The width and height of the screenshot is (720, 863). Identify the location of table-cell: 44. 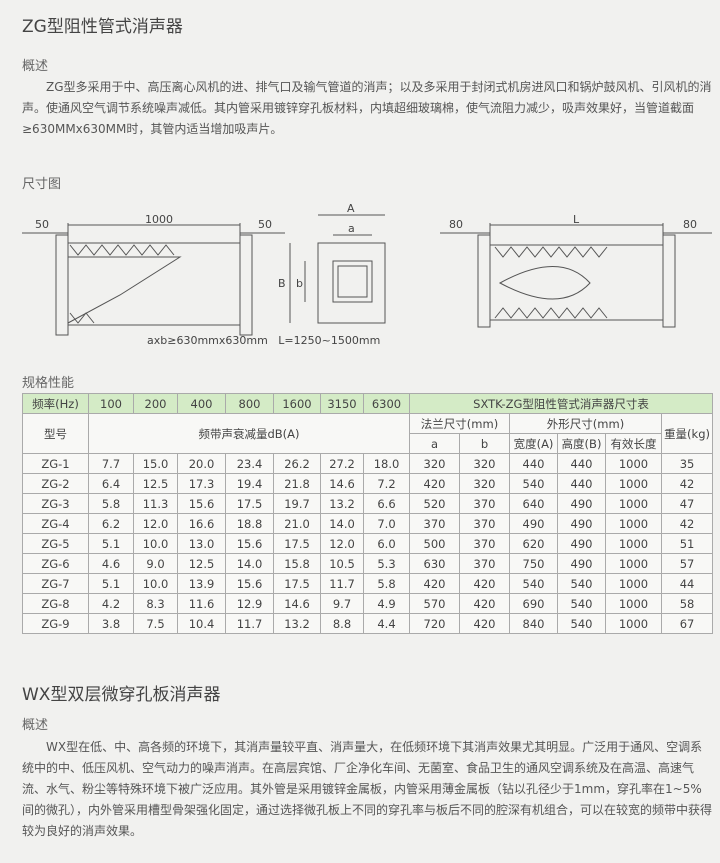
(687, 583).